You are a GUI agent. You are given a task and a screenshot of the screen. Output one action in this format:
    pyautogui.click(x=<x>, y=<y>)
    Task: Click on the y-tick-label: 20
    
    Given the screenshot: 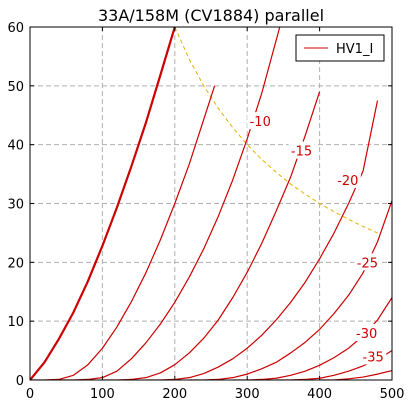 What is the action you would take?
    pyautogui.click(x=15, y=263)
    